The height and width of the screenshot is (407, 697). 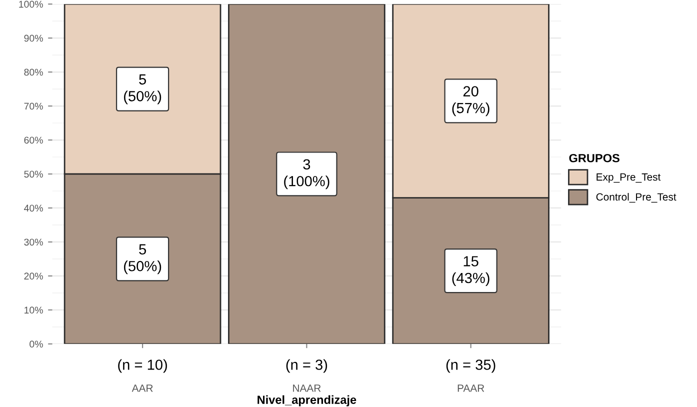 What do you see at coordinates (33, 276) in the screenshot?
I see `y-tick-label: 20%` at bounding box center [33, 276].